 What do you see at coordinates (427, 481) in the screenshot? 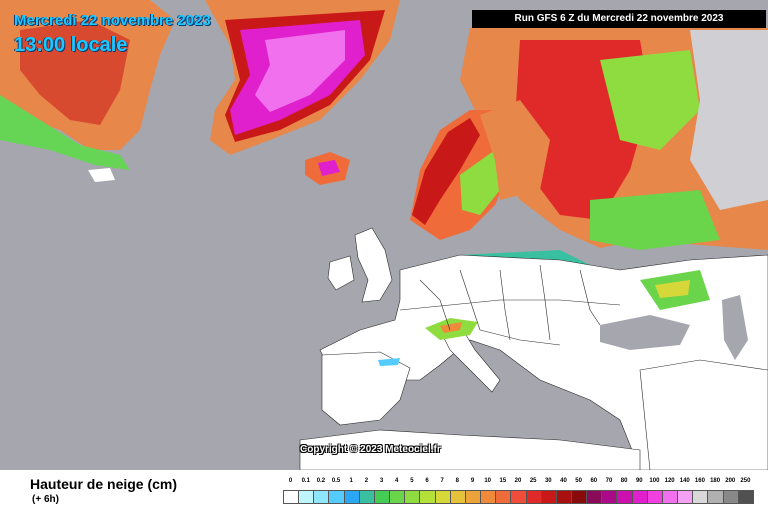
I see `scale-label: 6` at bounding box center [427, 481].